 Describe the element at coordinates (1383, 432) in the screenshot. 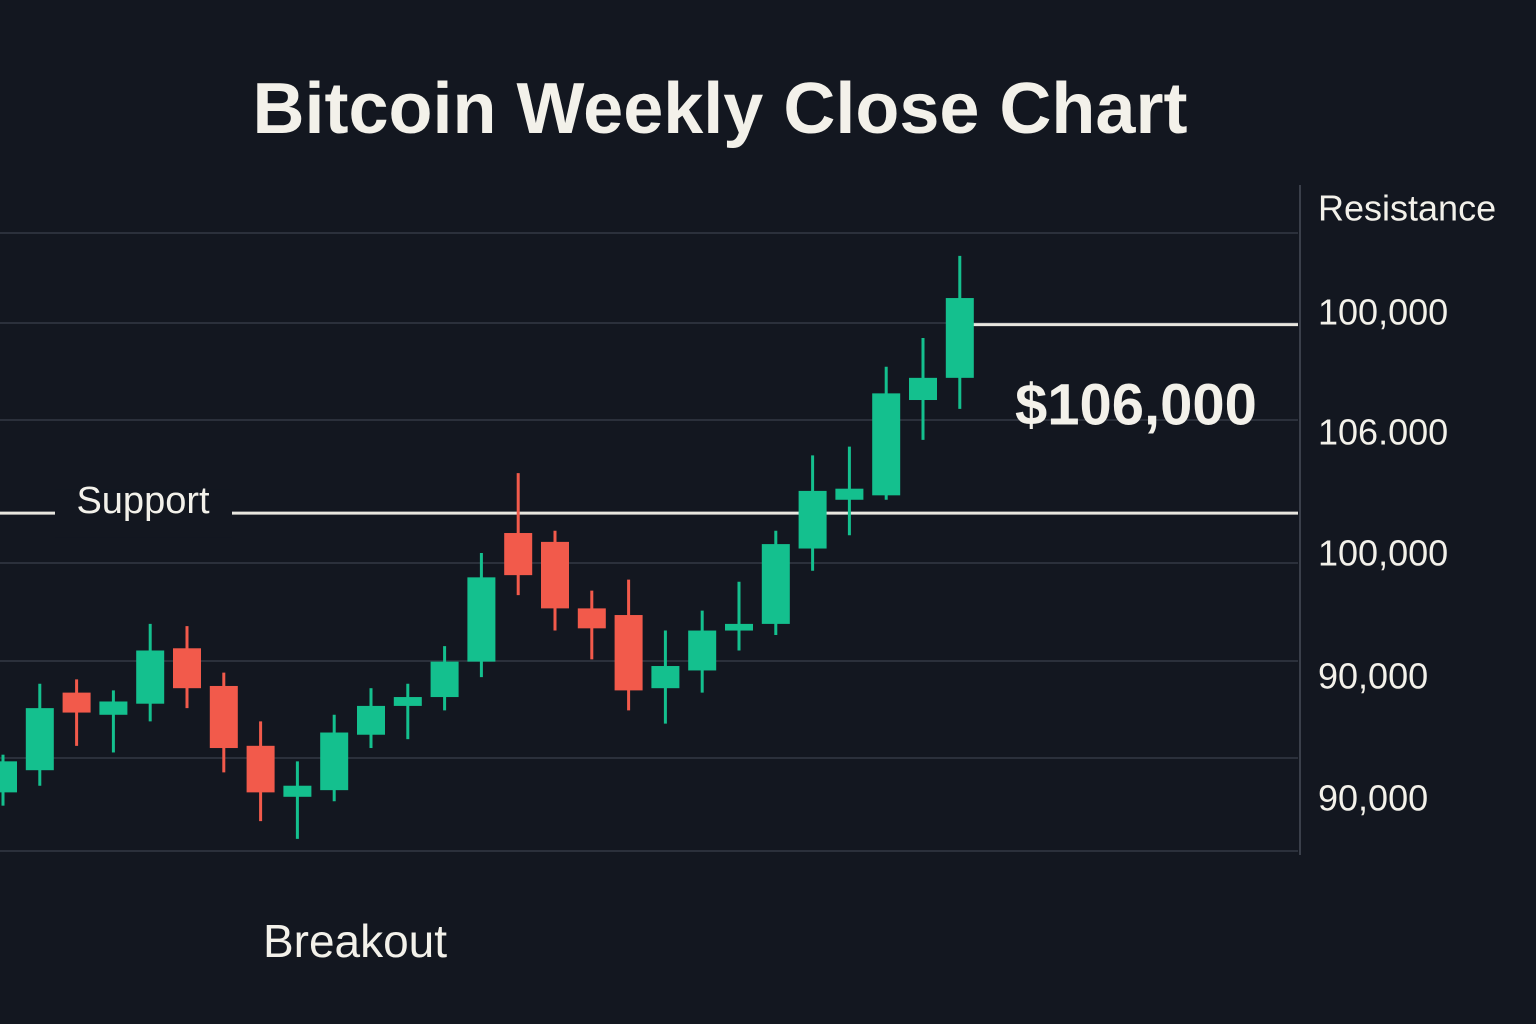

I see `price-label: 106.000` at that location.